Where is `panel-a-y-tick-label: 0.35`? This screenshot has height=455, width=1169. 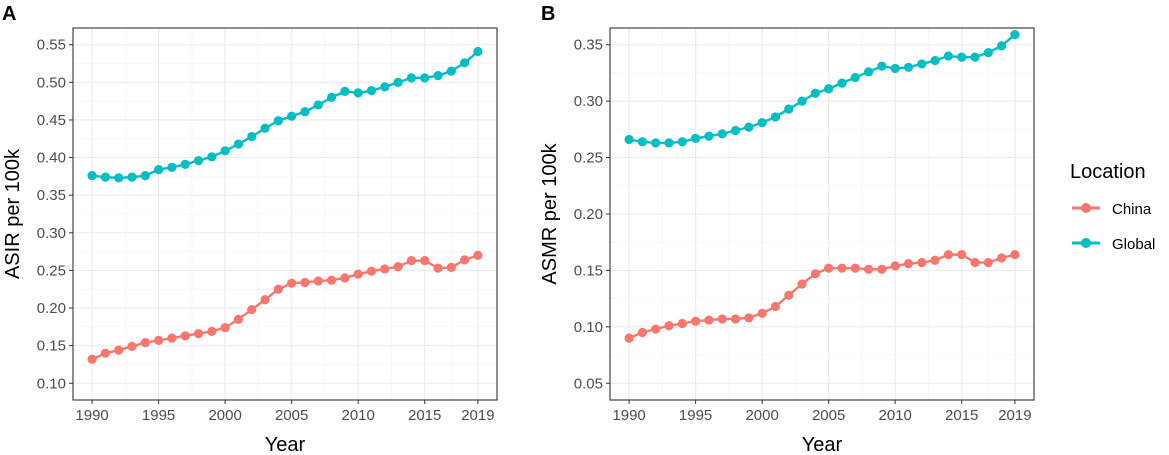
panel-a-y-tick-label: 0.35 is located at coordinates (51, 195).